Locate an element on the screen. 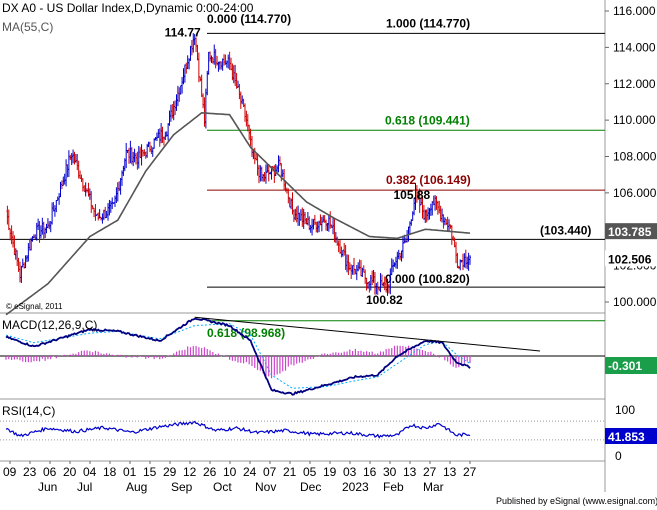 This screenshot has width=657, height=510. x-day-label: 19 is located at coordinates (330, 472).